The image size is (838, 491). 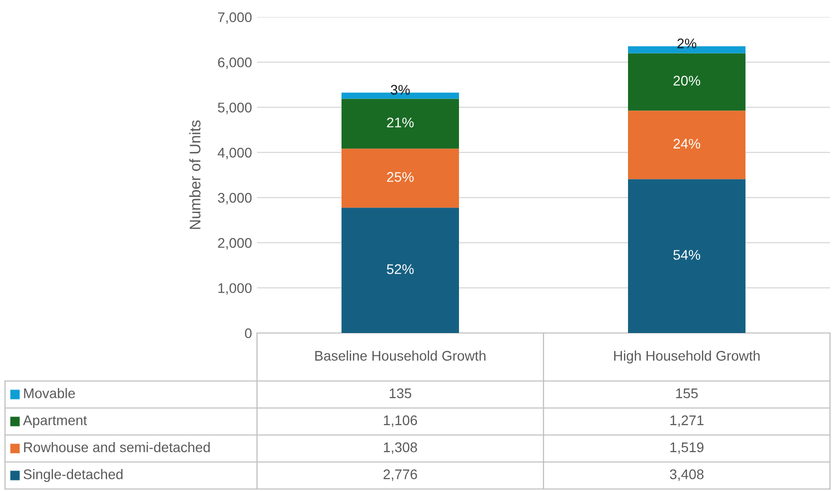 I want to click on y-tick-label: 1,000, so click(x=235, y=289).